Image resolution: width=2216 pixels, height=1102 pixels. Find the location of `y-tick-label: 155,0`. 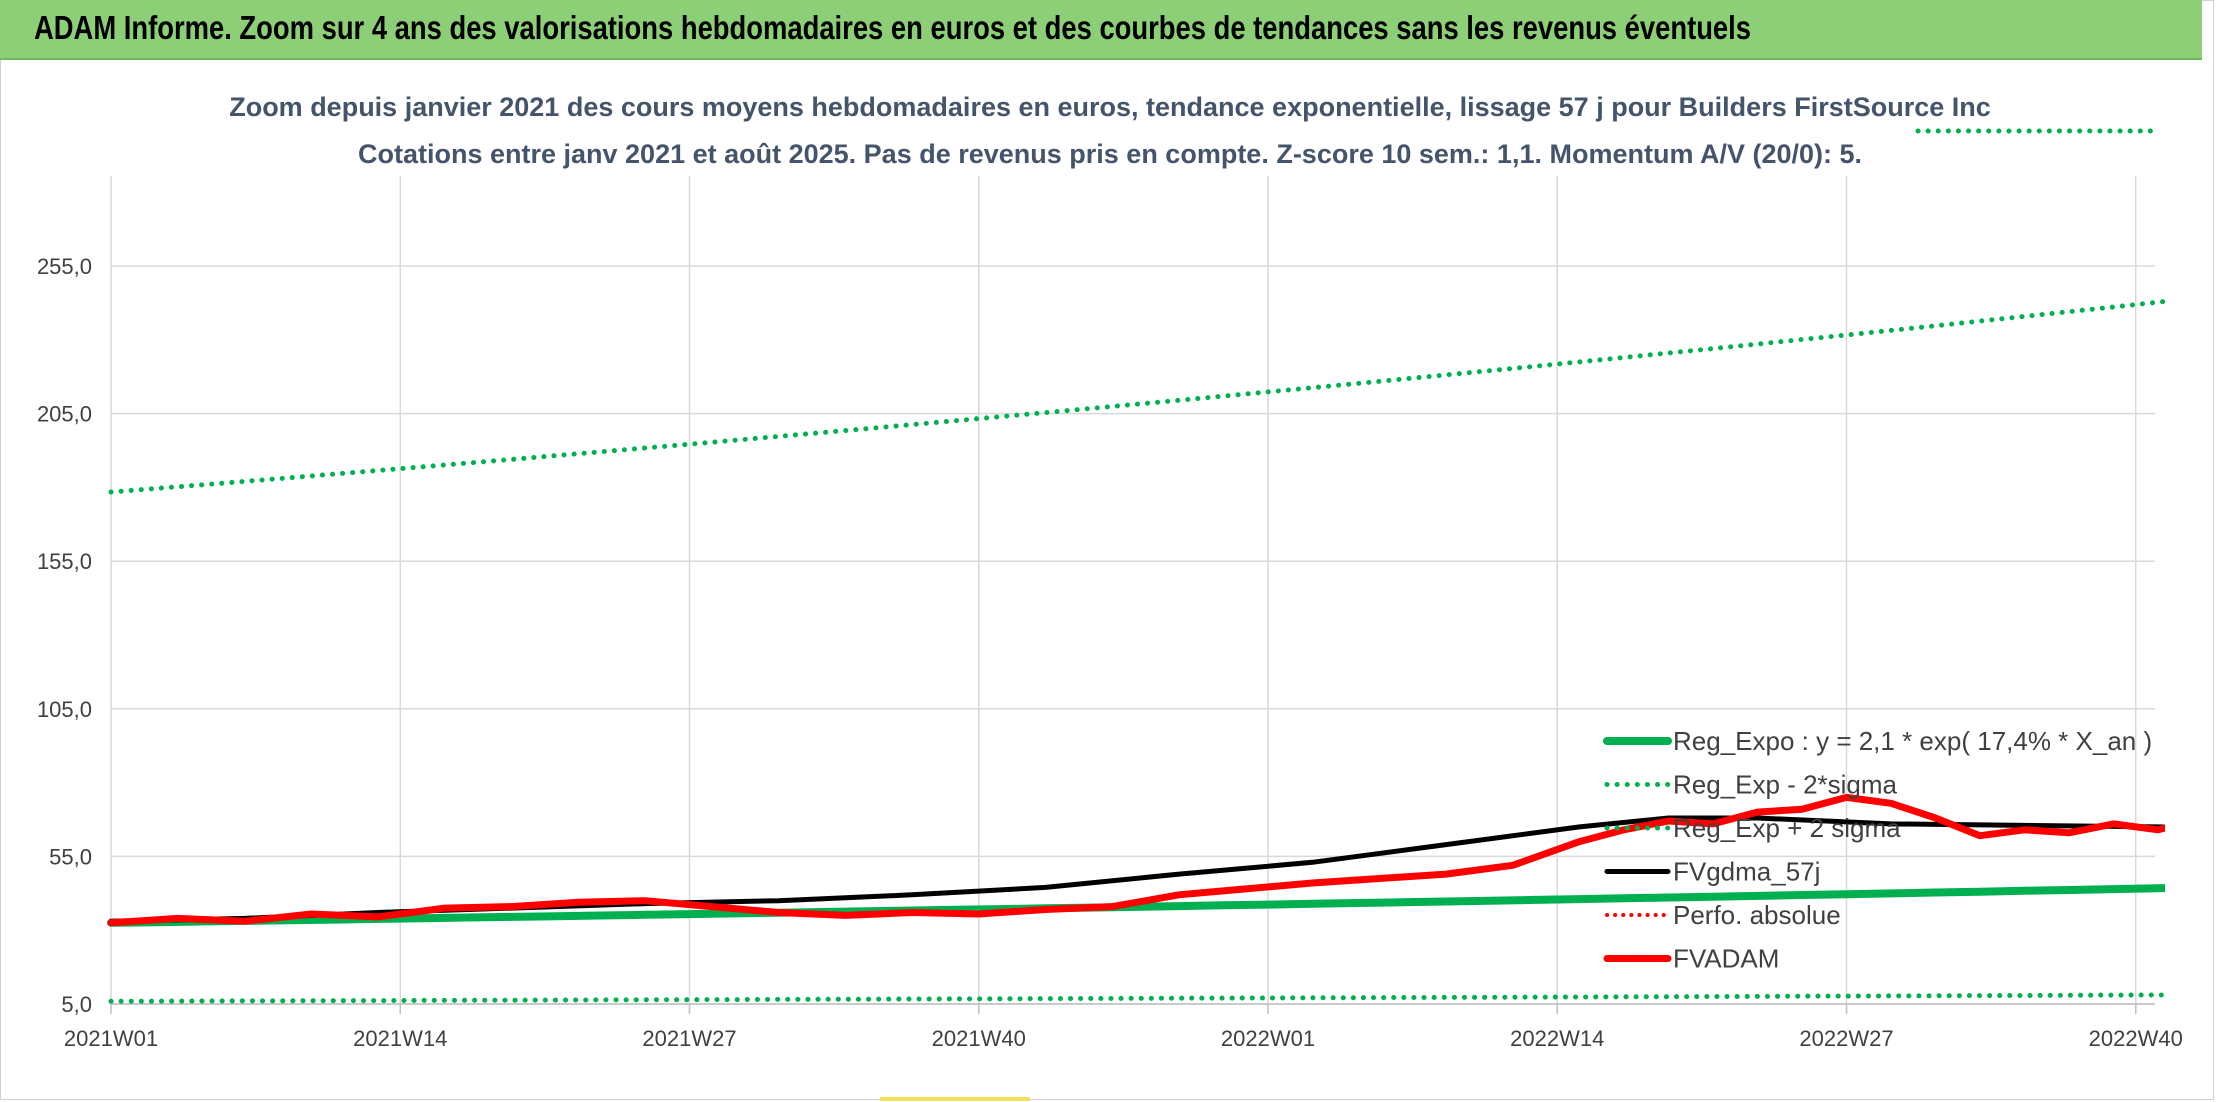

y-tick-label: 155,0 is located at coordinates (64, 561).